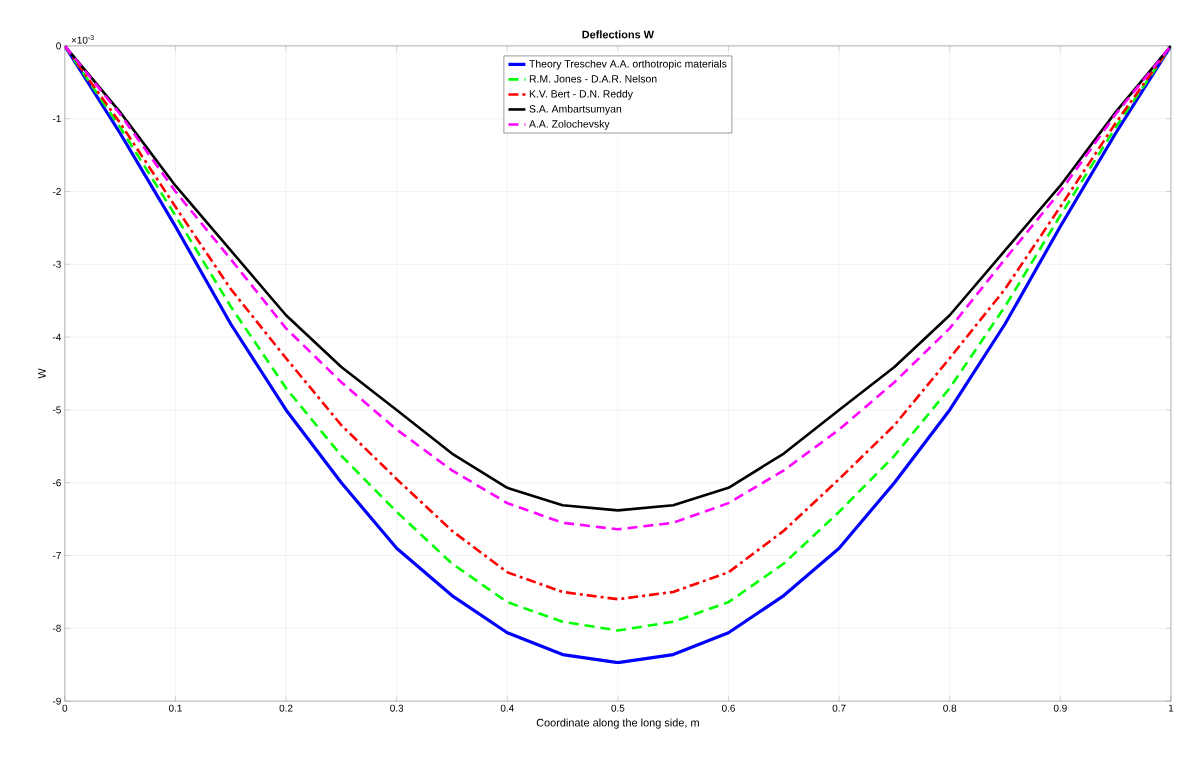 The image size is (1177, 758). Describe the element at coordinates (618, 34) in the screenshot. I see `chart-title: Deflections W` at that location.